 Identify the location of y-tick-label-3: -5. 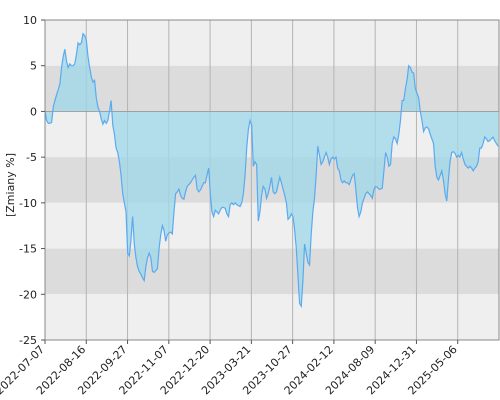
(31, 157).